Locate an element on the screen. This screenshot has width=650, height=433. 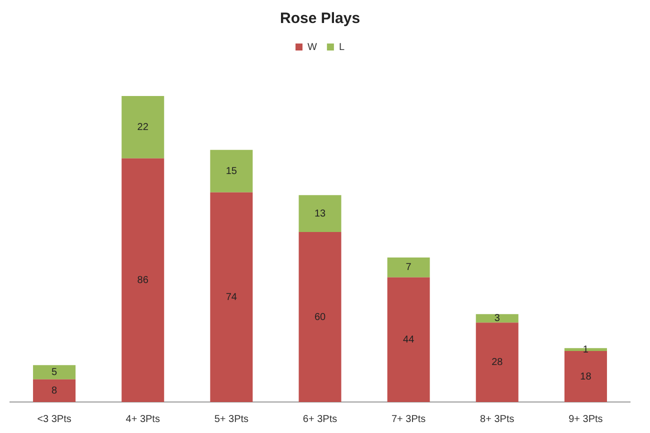
data-label: 7 is located at coordinates (409, 268).